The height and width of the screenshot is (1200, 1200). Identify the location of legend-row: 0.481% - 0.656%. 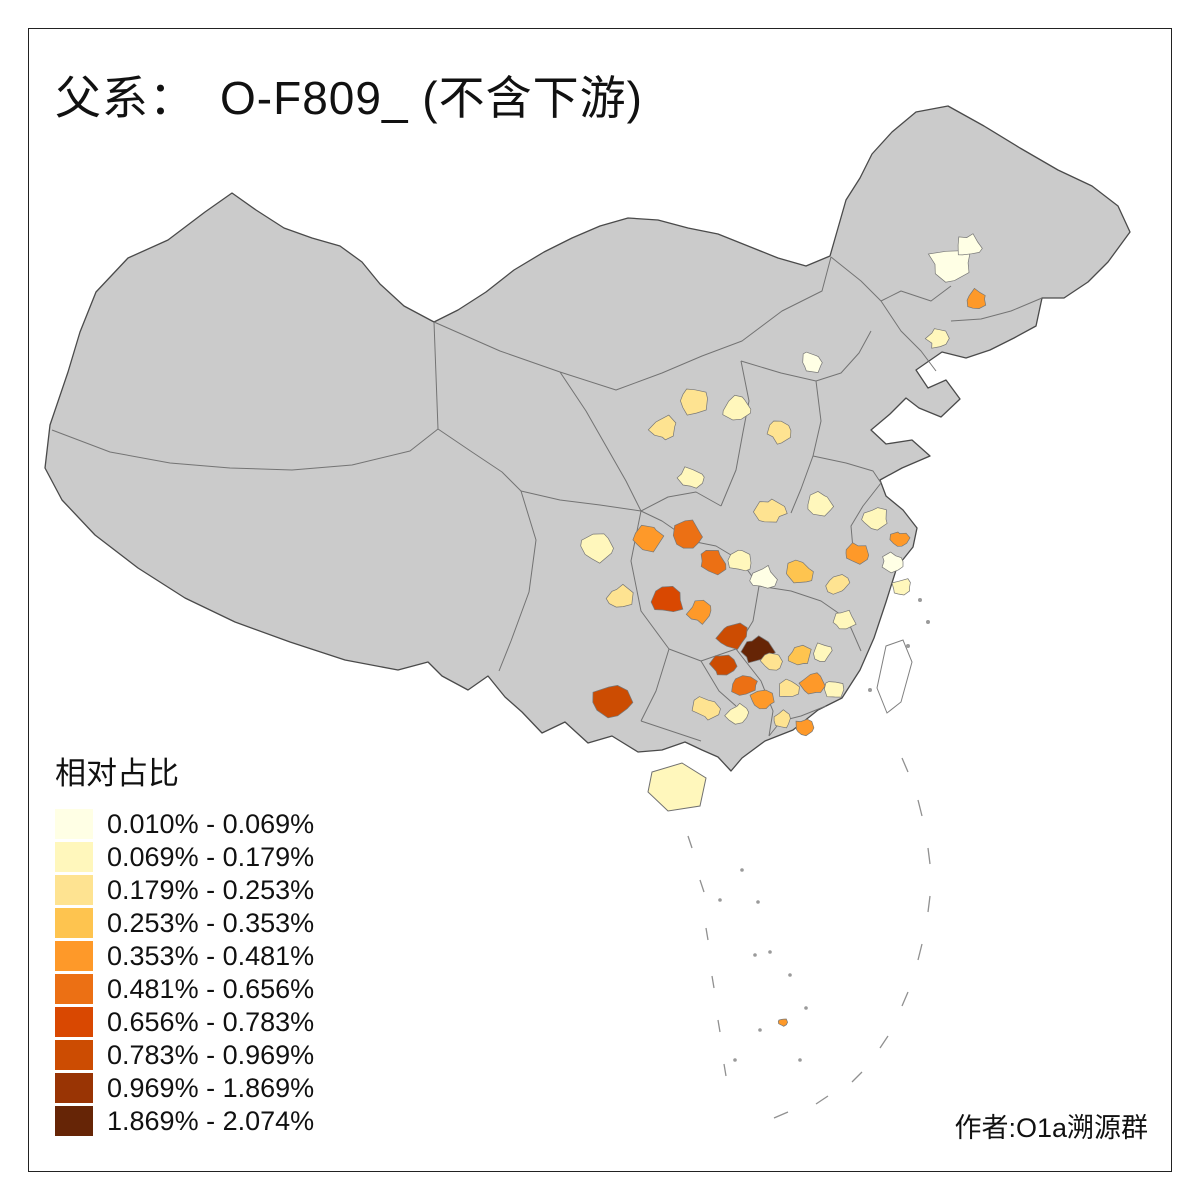
(184, 989).